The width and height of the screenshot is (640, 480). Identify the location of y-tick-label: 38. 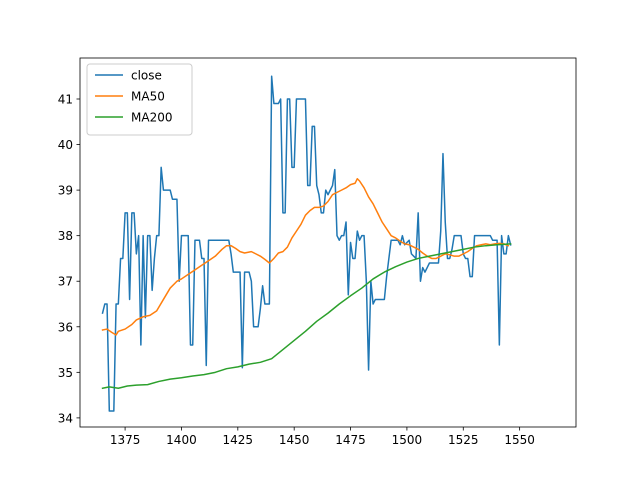
(65, 236).